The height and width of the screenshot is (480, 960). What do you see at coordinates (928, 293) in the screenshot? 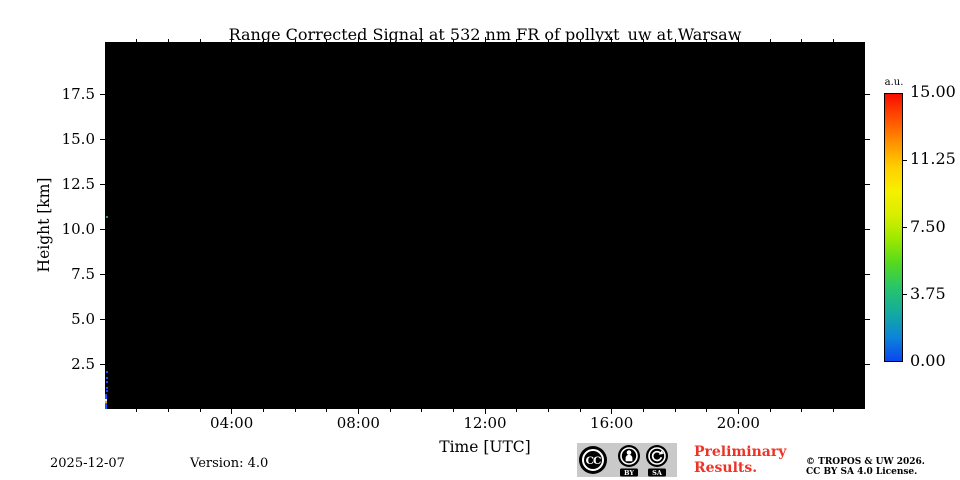
I see `colorbar-tick-label: 3.75` at bounding box center [928, 293].